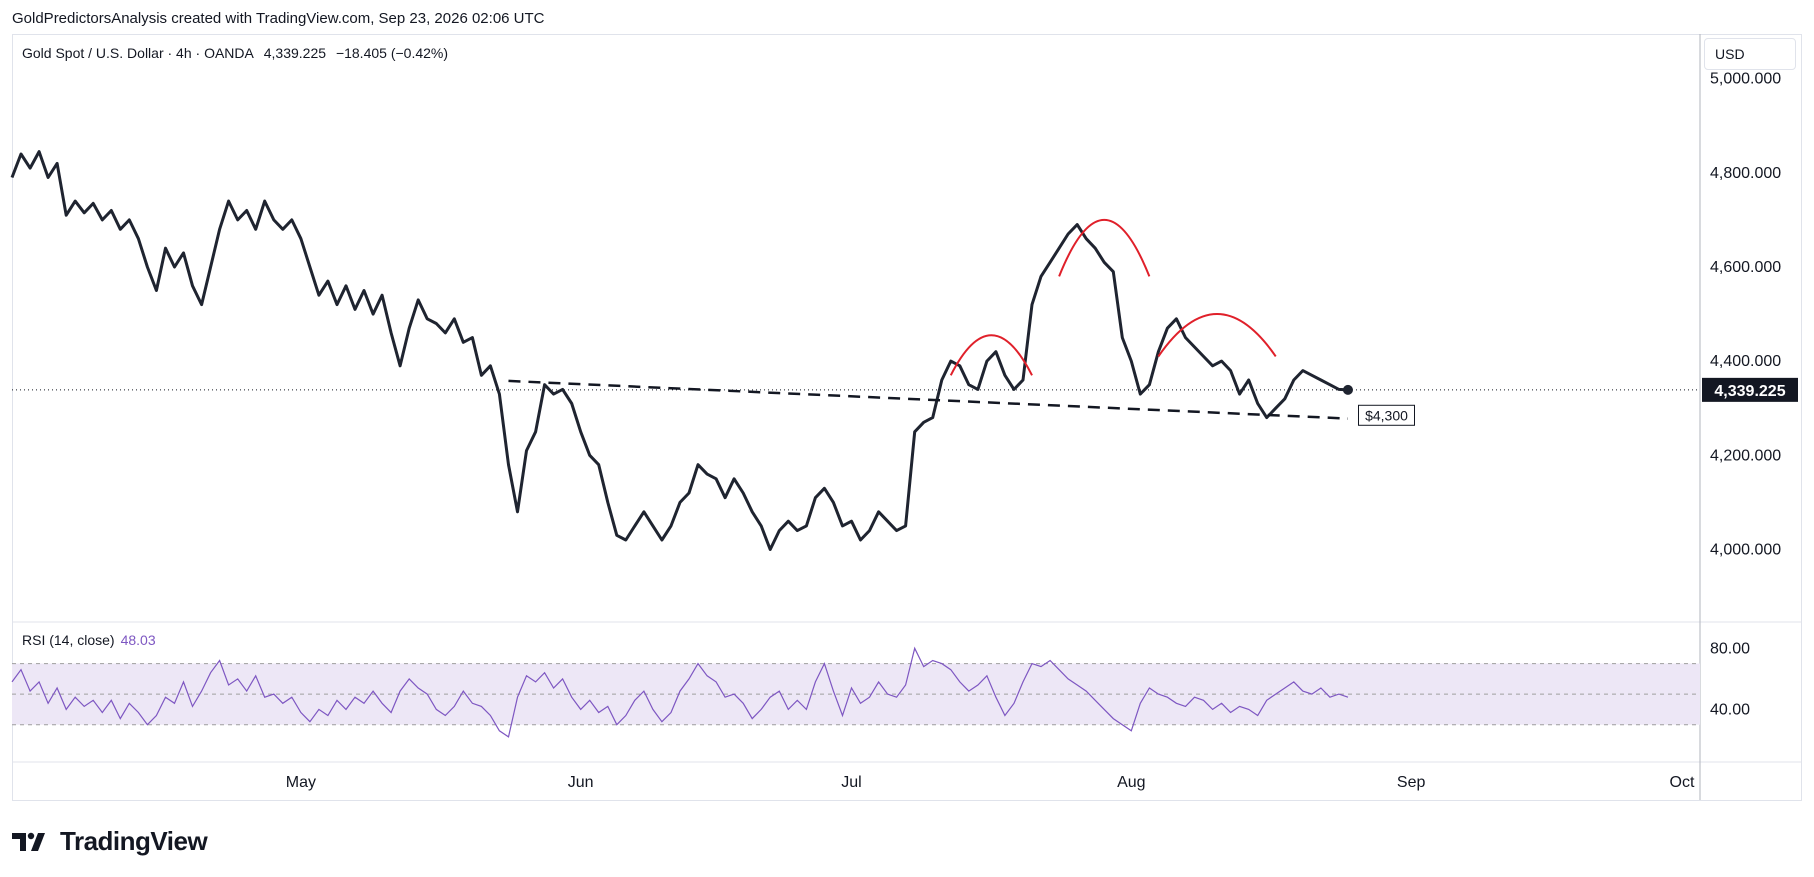 The height and width of the screenshot is (877, 1814). I want to click on rsi-legend: RSI (14, close) 48.03, so click(89, 640).